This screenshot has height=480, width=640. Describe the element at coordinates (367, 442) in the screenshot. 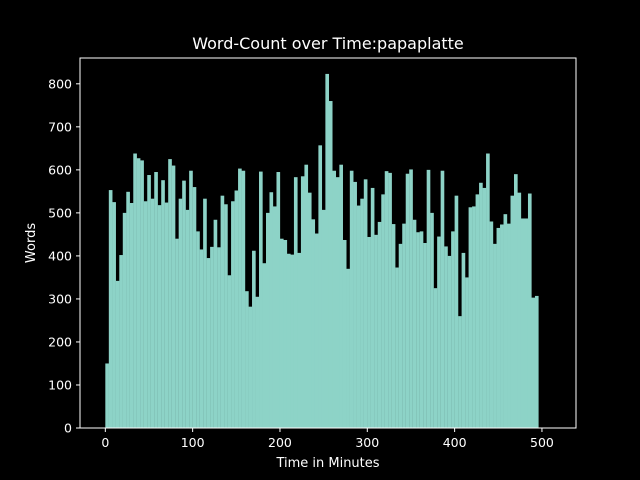

I see `x-tick-label: 300` at that location.